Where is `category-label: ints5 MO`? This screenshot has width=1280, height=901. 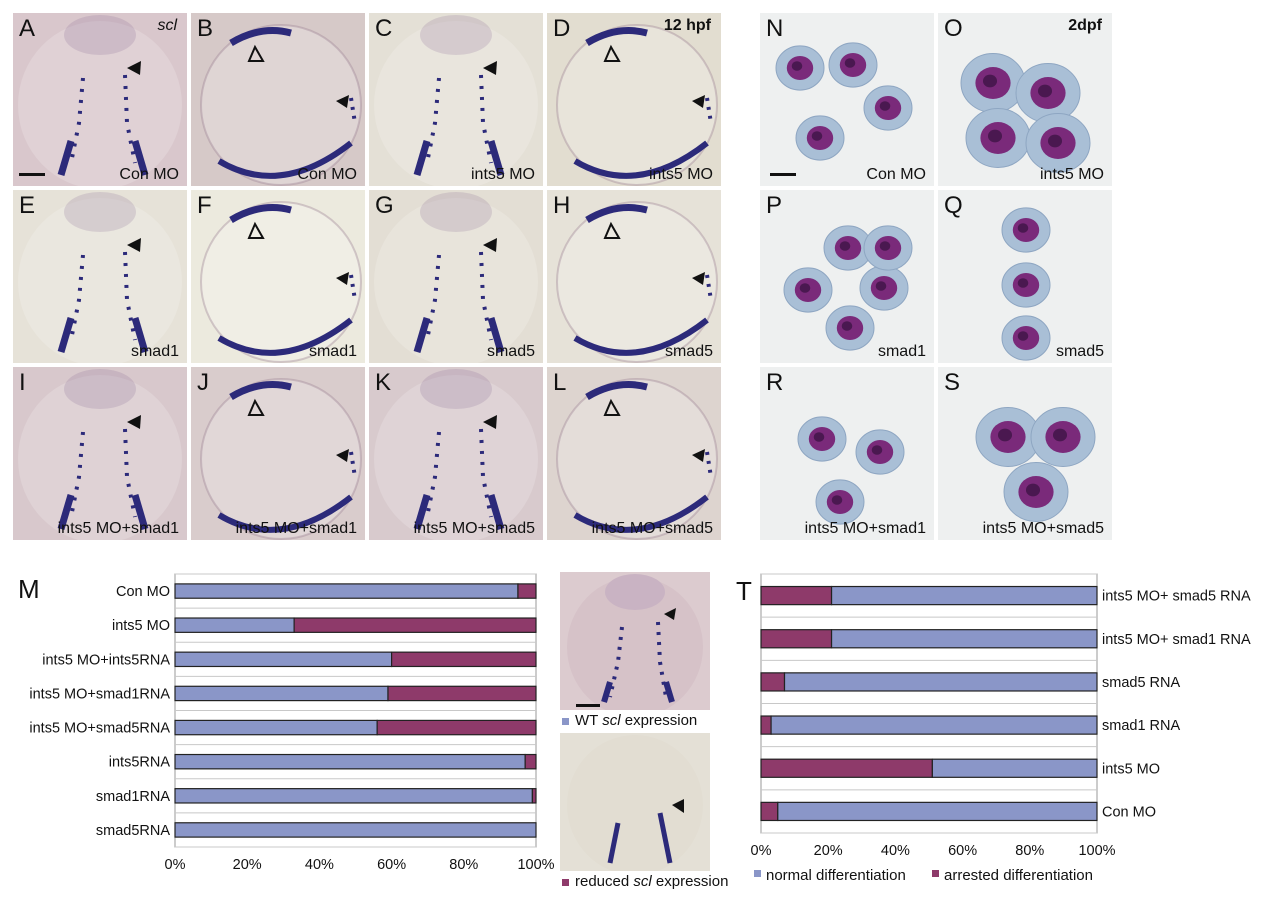 category-label: ints5 MO is located at coordinates (141, 626).